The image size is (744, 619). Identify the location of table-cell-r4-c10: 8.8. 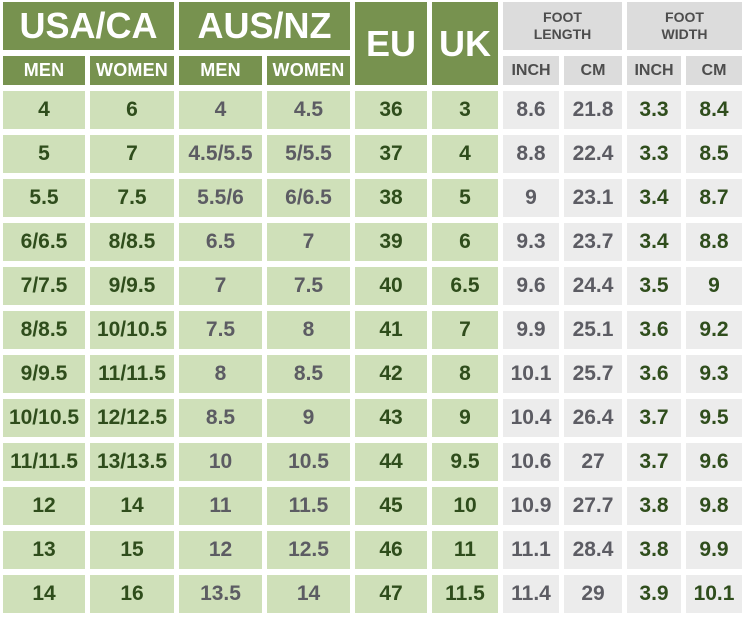
(714, 242).